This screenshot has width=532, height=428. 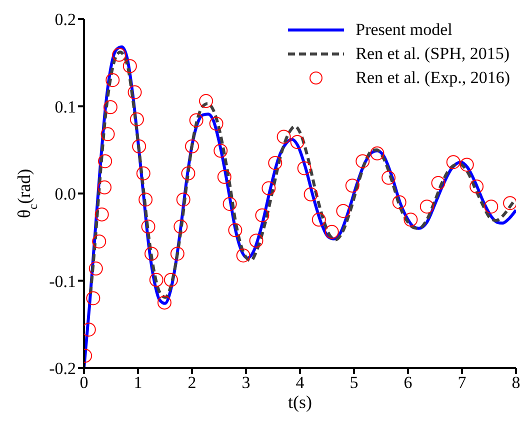 I want to click on x-tick-label: 7, so click(x=462, y=382).